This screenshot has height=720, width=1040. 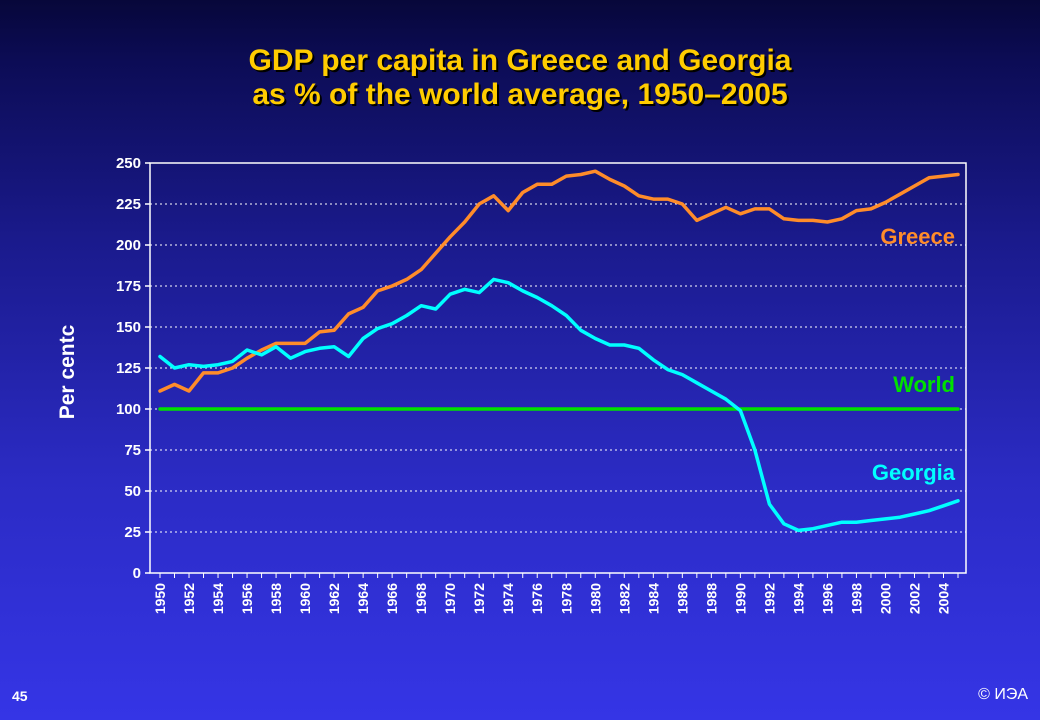 I want to click on x-tick-label: 1962, so click(x=334, y=598).